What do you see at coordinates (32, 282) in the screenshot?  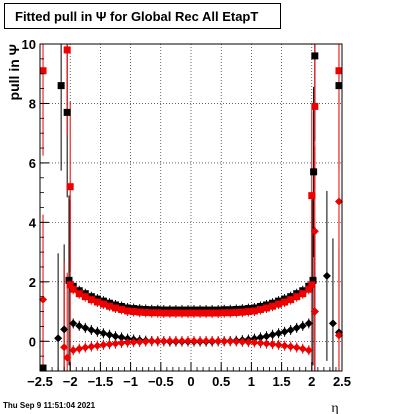 I see `y-tick-label: 2` at bounding box center [32, 282].